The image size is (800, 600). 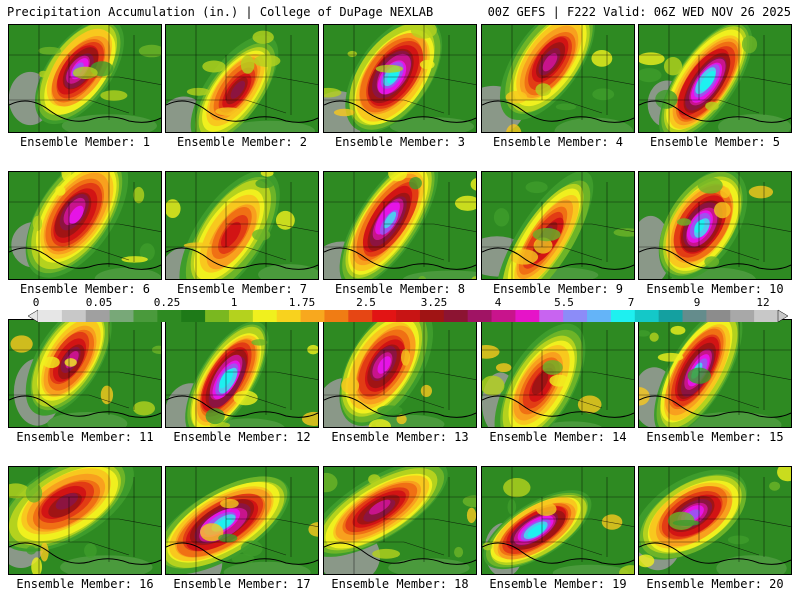 I want to click on colorbar, so click(x=408, y=315).